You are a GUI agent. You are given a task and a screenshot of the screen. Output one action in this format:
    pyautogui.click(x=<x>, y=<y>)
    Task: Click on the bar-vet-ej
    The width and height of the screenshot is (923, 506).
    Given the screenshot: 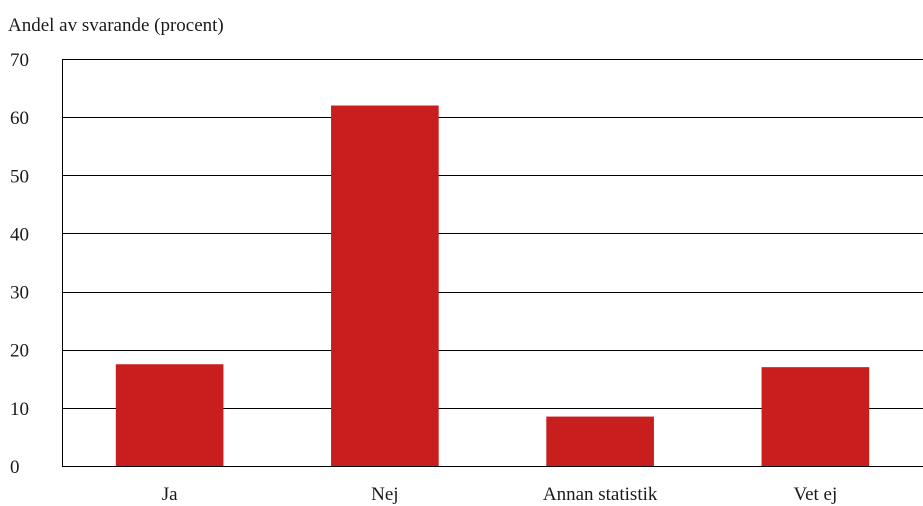 What is the action you would take?
    pyautogui.click(x=815, y=416)
    